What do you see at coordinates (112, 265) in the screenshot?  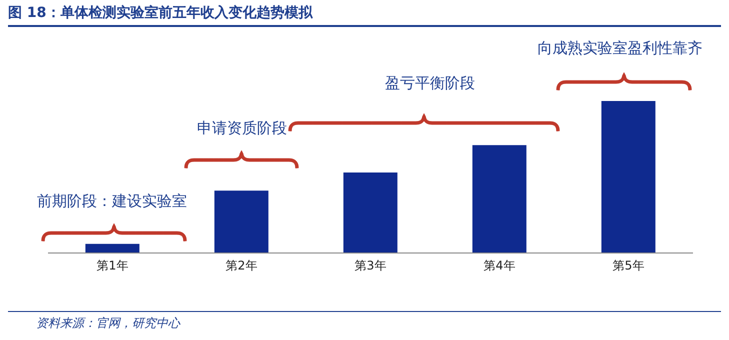 I see `x-tick-label: 第1年` at bounding box center [112, 265].